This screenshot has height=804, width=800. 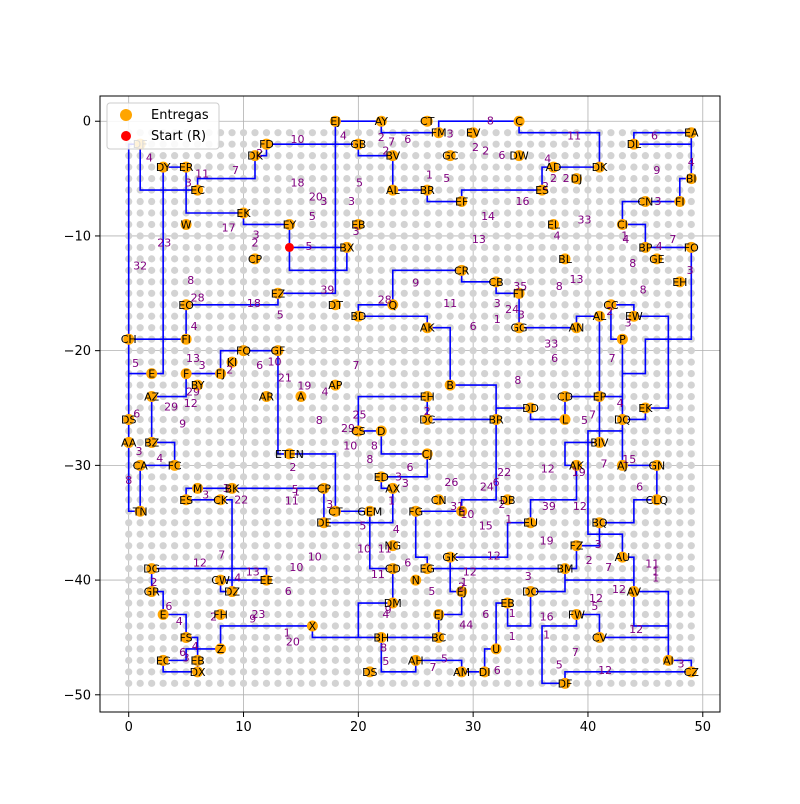 What do you see at coordinates (504, 472) in the screenshot?
I see `segment-label: 22` at bounding box center [504, 472].